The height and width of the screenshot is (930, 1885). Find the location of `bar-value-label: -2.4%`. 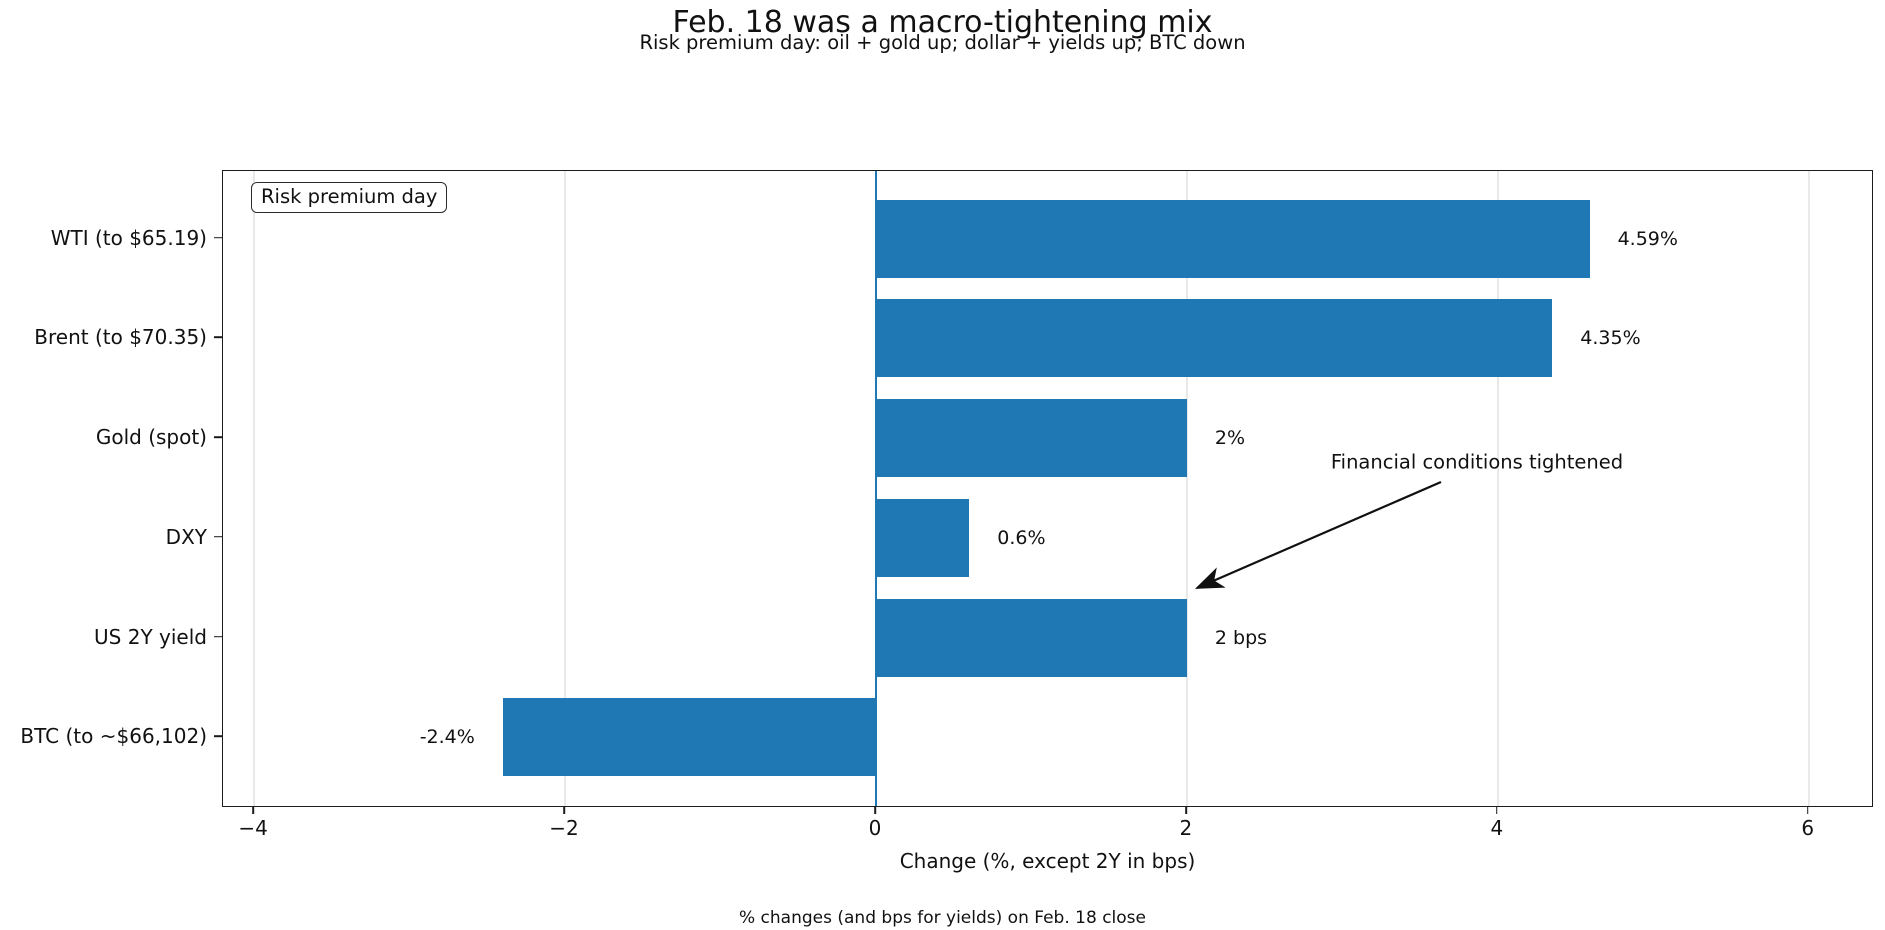

bar-value-label: -2.4% is located at coordinates (447, 737).